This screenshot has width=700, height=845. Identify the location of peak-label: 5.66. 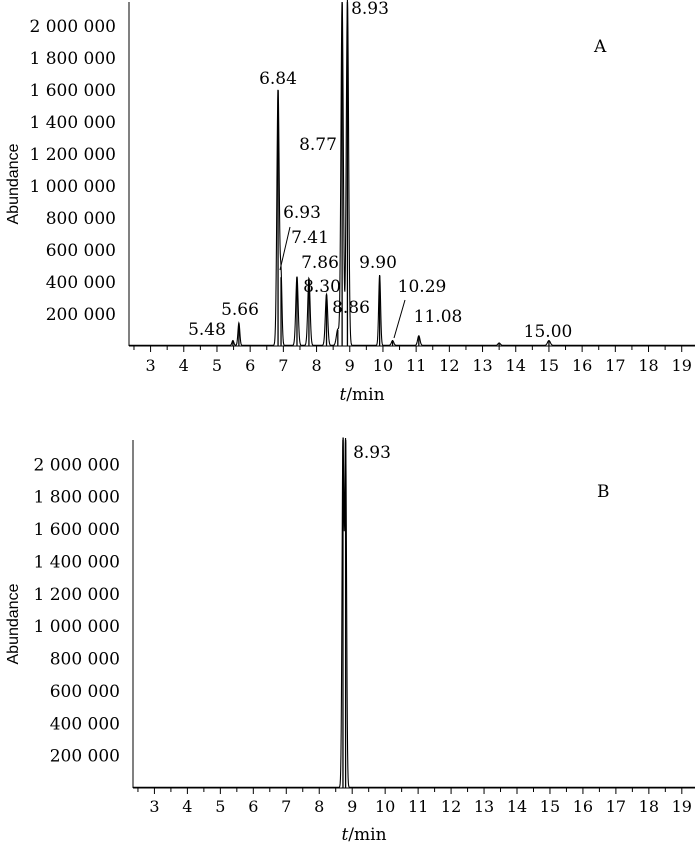
(240, 310).